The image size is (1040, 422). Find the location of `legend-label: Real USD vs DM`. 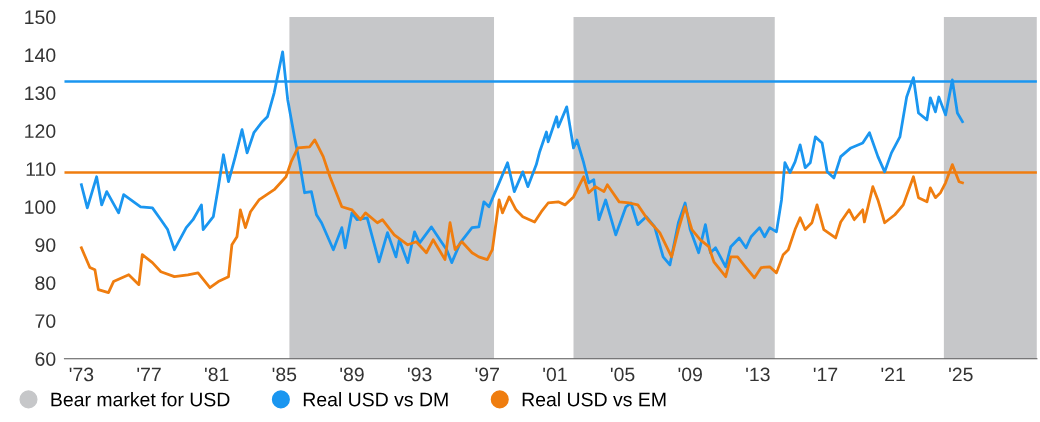

legend-label: Real USD vs DM is located at coordinates (375, 399).